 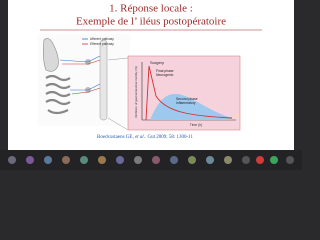 What do you see at coordinates (151, 22) in the screenshot?
I see `slide-subtitle: Exemple de l’ iléus postopératoire` at bounding box center [151, 22].